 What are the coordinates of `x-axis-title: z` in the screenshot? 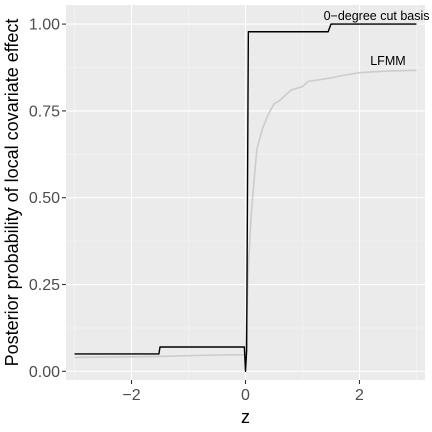 It's located at (245, 417).